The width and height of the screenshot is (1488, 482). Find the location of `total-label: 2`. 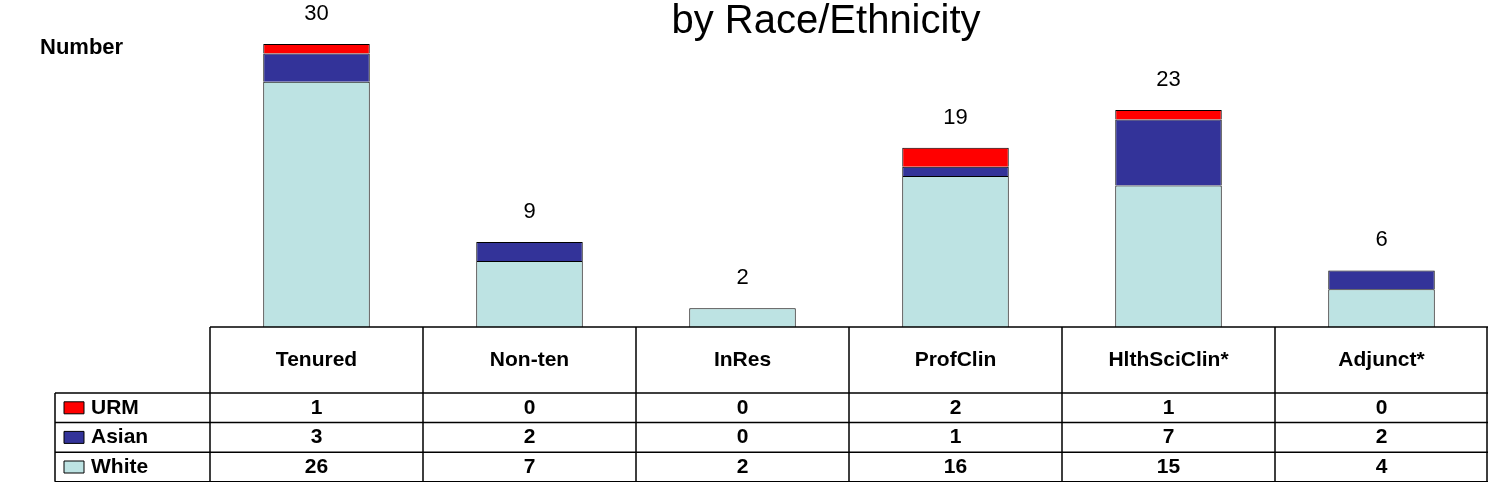

total-label: 2 is located at coordinates (742, 277).